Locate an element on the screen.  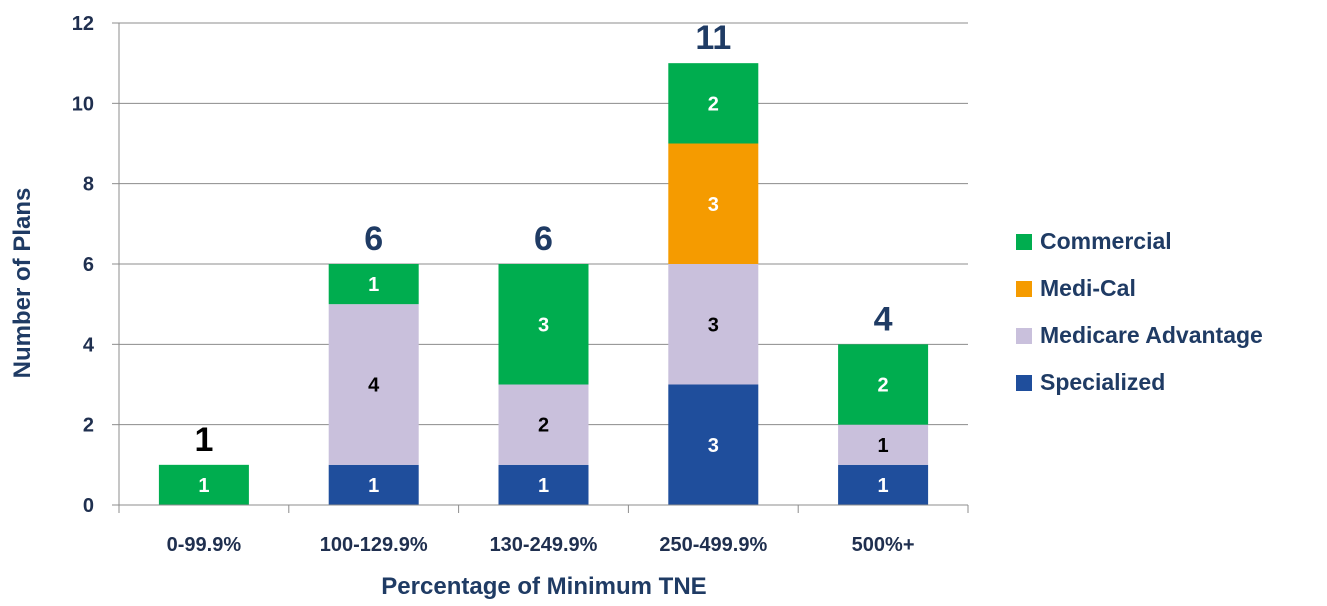
legend-label: Medicare Advantage is located at coordinates (1151, 335).